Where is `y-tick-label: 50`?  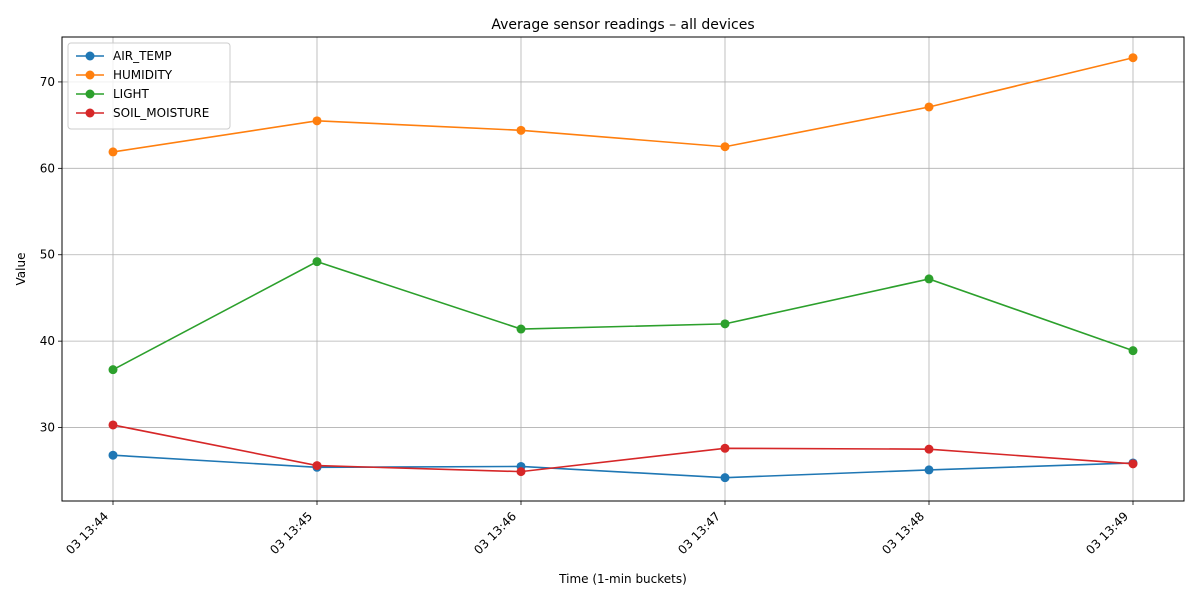
y-tick-label: 50 is located at coordinates (47, 255).